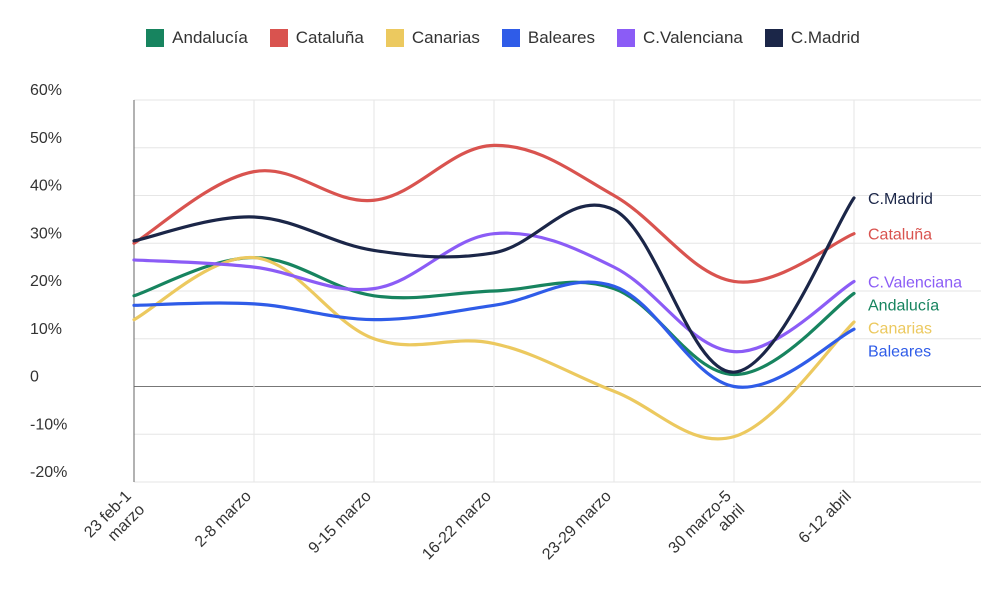  Describe the element at coordinates (46, 233) in the screenshot. I see `y-tick-label: 30%` at that location.